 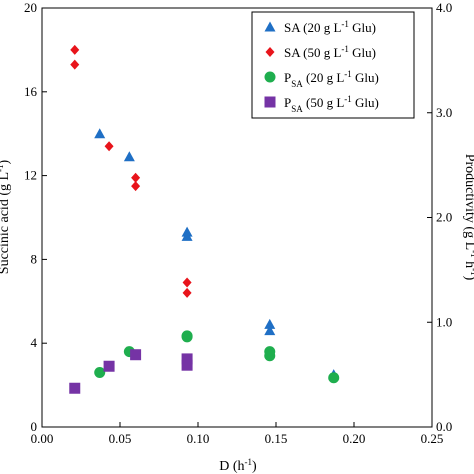 What do you see at coordinates (34, 258) in the screenshot?
I see `y-tick-label: 8` at bounding box center [34, 258].